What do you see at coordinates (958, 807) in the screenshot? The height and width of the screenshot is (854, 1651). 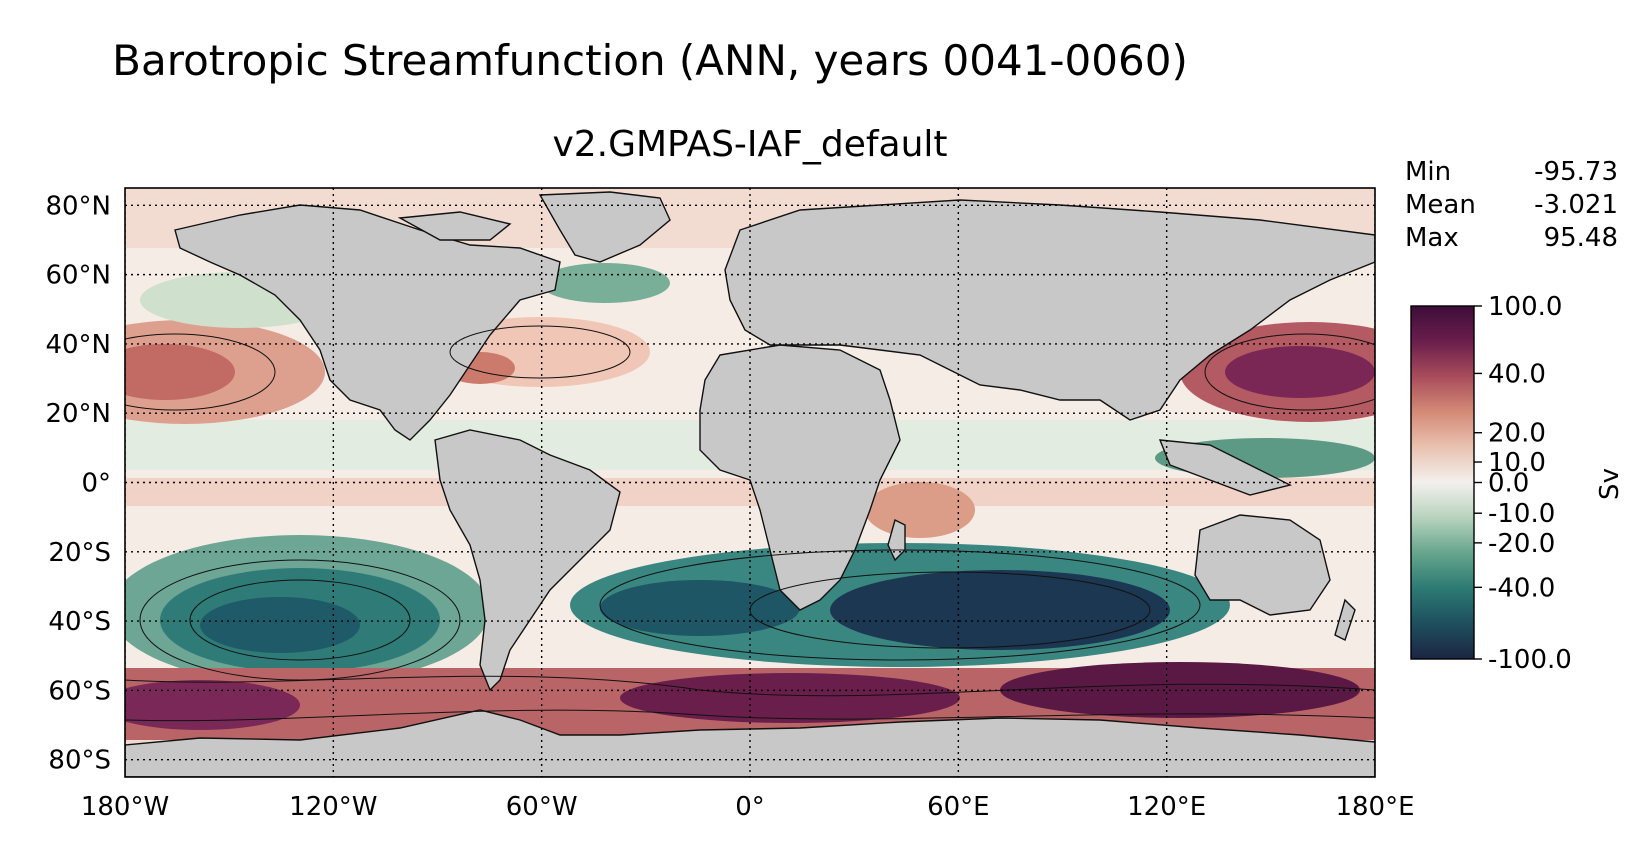 I see `lon-tick-label: 60°E` at bounding box center [958, 807].